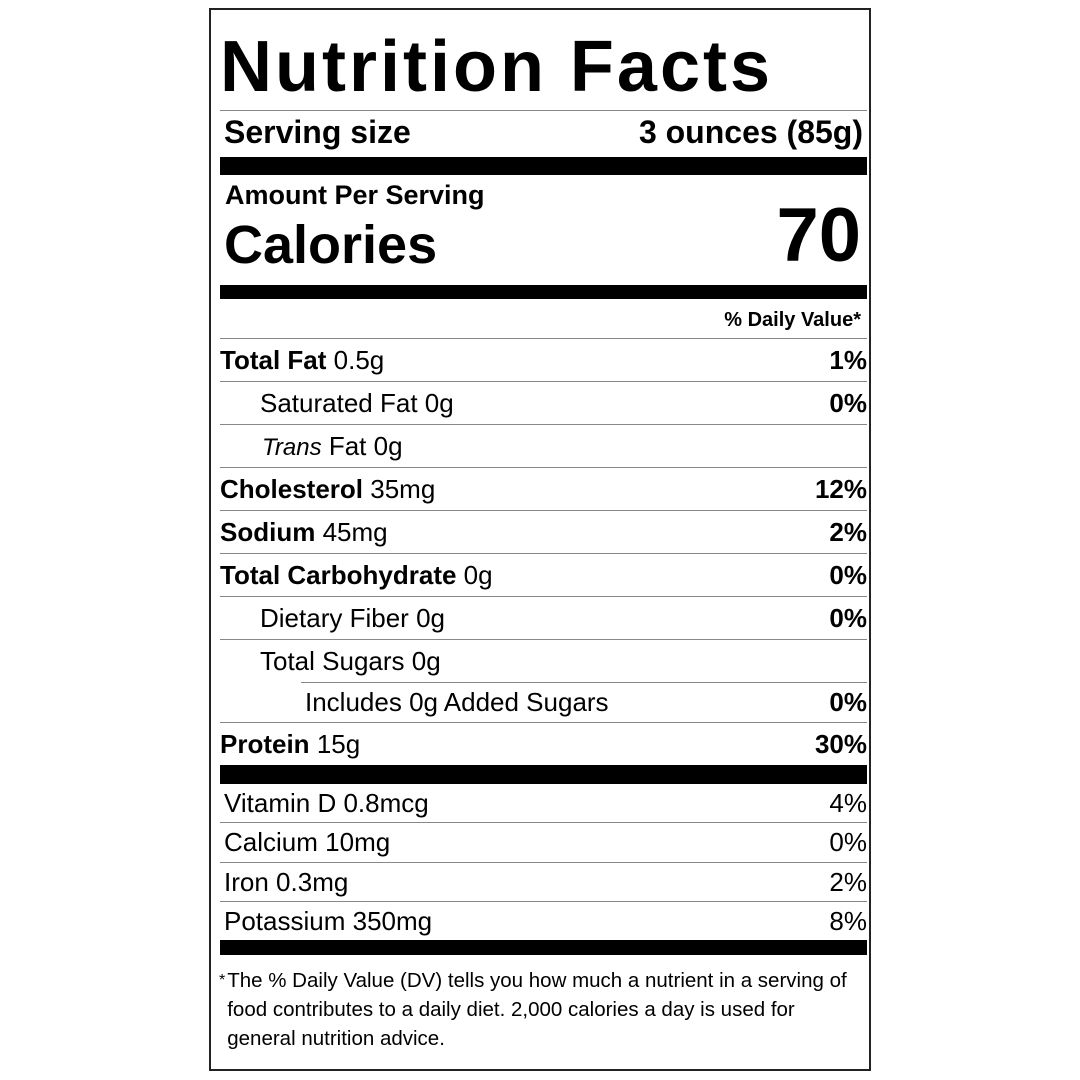 The height and width of the screenshot is (1080, 1080). Describe the element at coordinates (222, 980) in the screenshot. I see `footnote-mark: *` at that location.